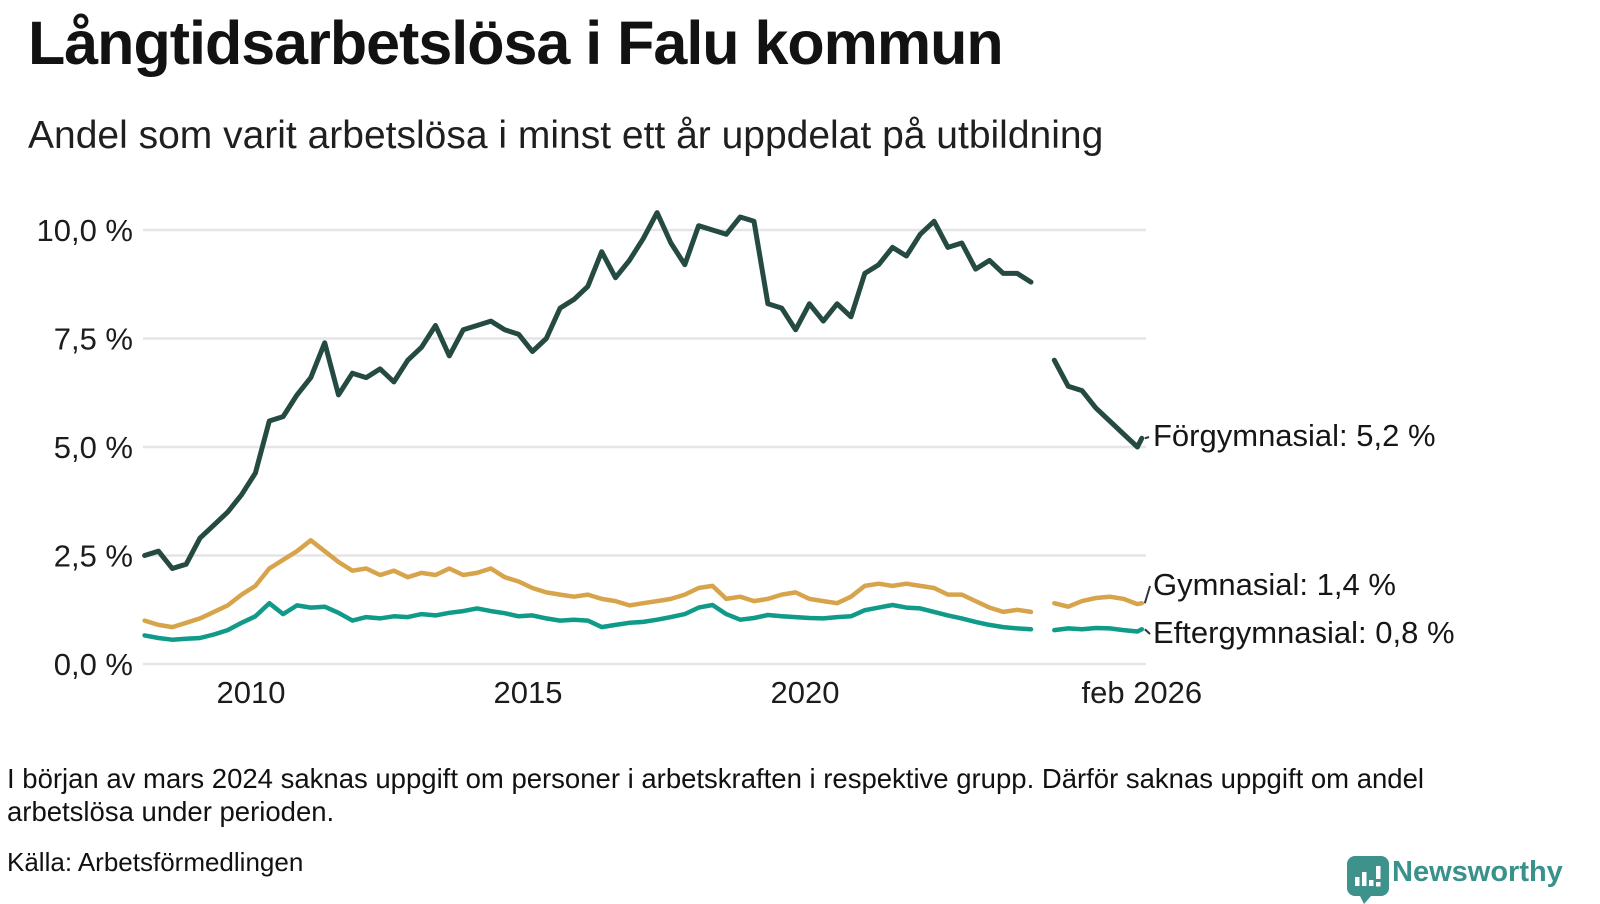 The image size is (1600, 904). I want to click on label-connector-eftergymnasial, so click(1147, 631).